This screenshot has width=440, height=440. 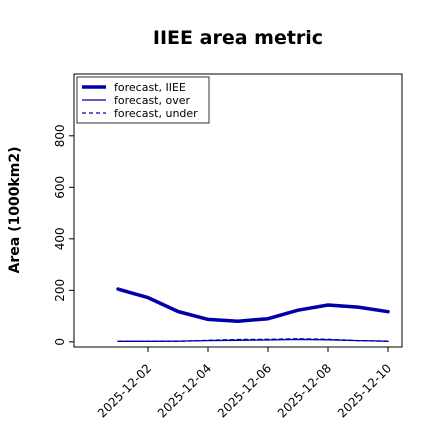 What do you see at coordinates (60, 342) in the screenshot?
I see `y-tick-label-0: 0` at bounding box center [60, 342].